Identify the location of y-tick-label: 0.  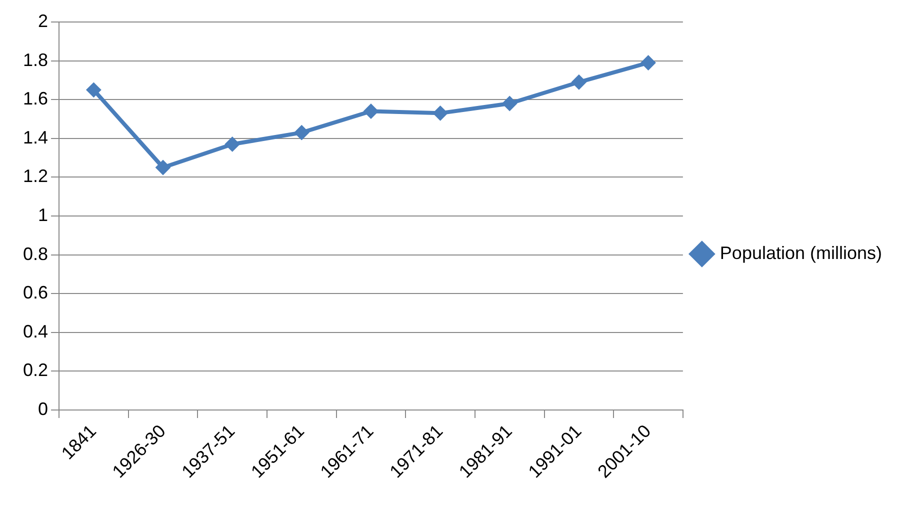
(43, 408).